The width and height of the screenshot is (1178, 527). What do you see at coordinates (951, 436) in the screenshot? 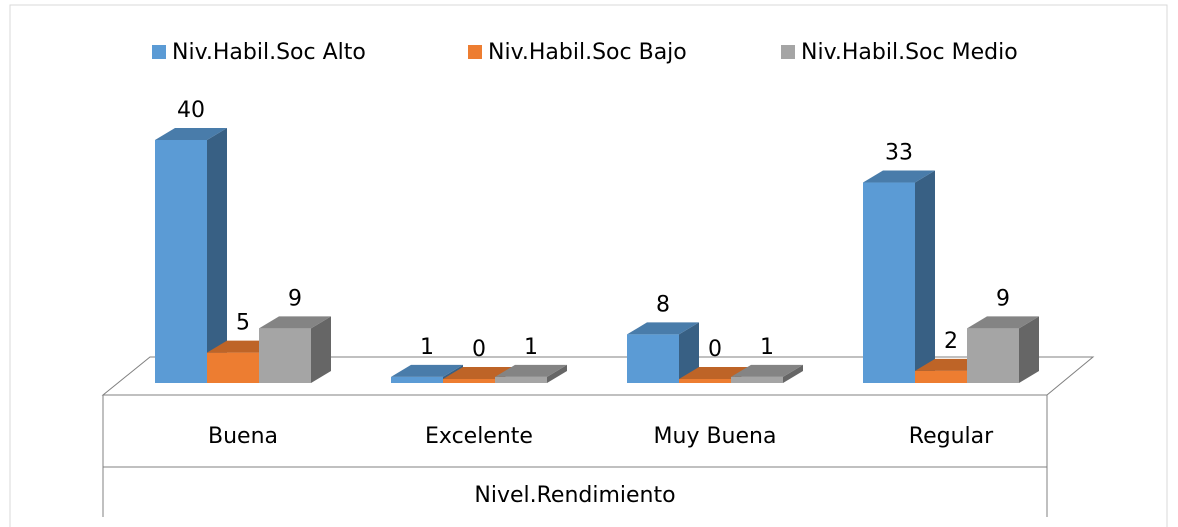
I see `x-tick-label: Regular` at bounding box center [951, 436].